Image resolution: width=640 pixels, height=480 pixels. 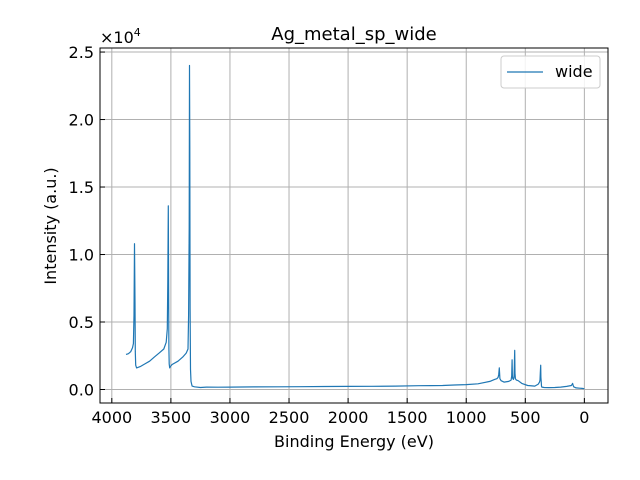 I want to click on y-tick-label: 1.0, so click(x=81, y=255).